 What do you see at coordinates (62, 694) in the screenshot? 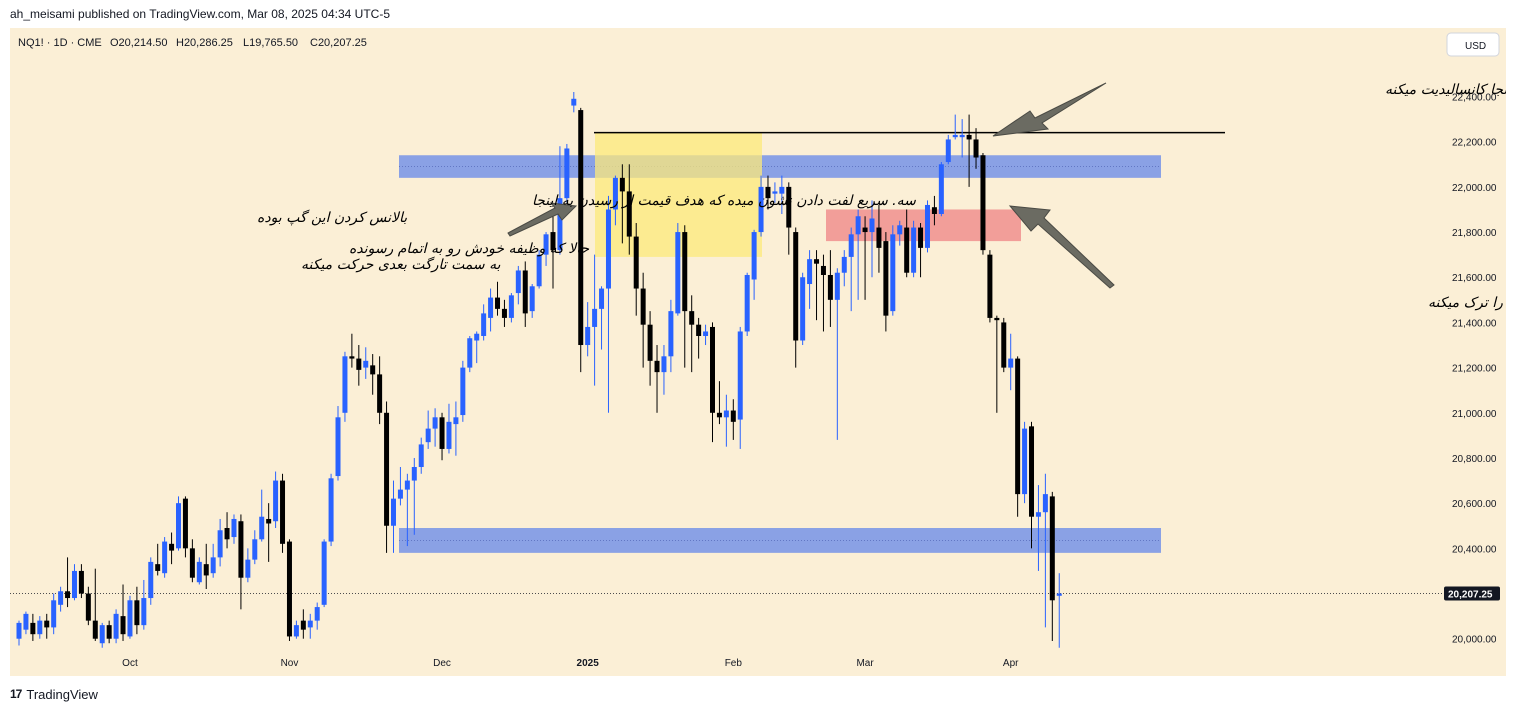
I see `tradingview-brand: TradingView` at bounding box center [62, 694].